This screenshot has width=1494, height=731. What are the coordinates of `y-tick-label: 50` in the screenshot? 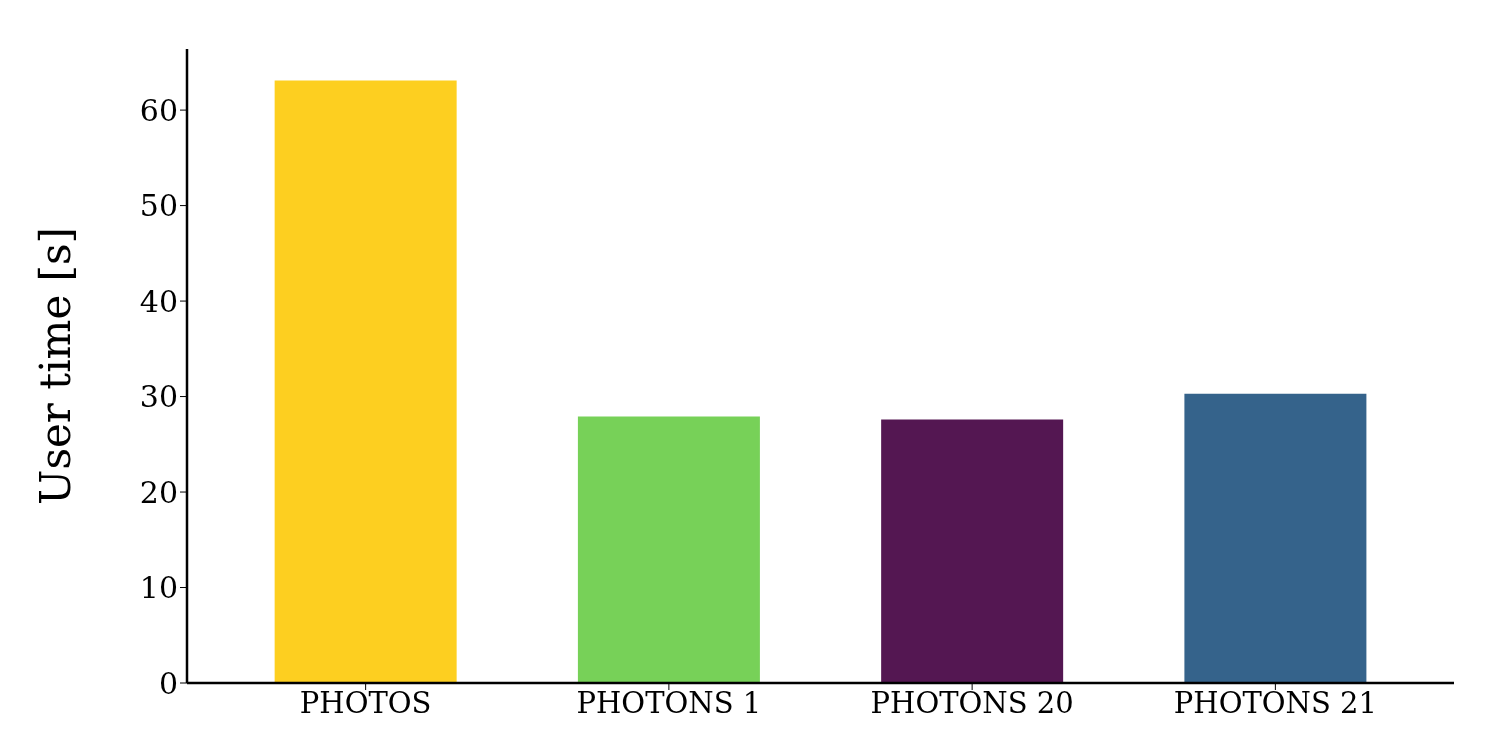 It's located at (158, 206).